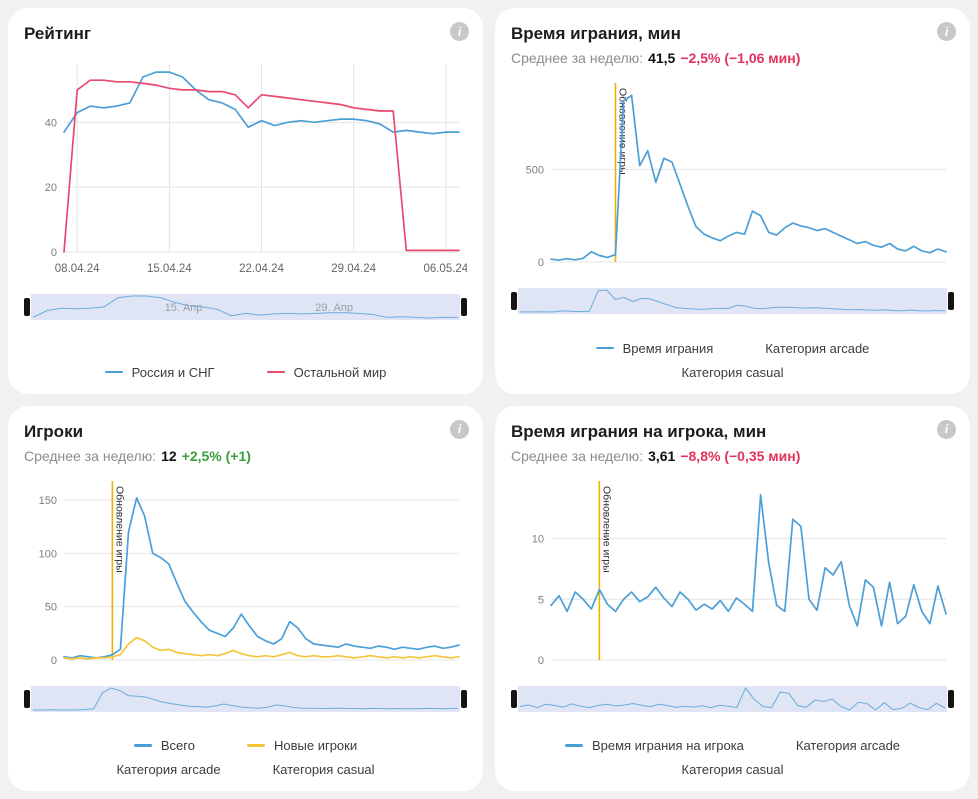 This screenshot has height=799, width=978. I want to click on y-axis-label: 10, so click(538, 539).